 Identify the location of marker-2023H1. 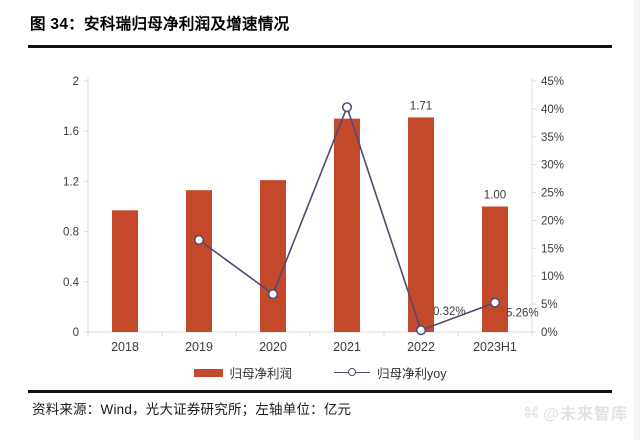
(495, 302).